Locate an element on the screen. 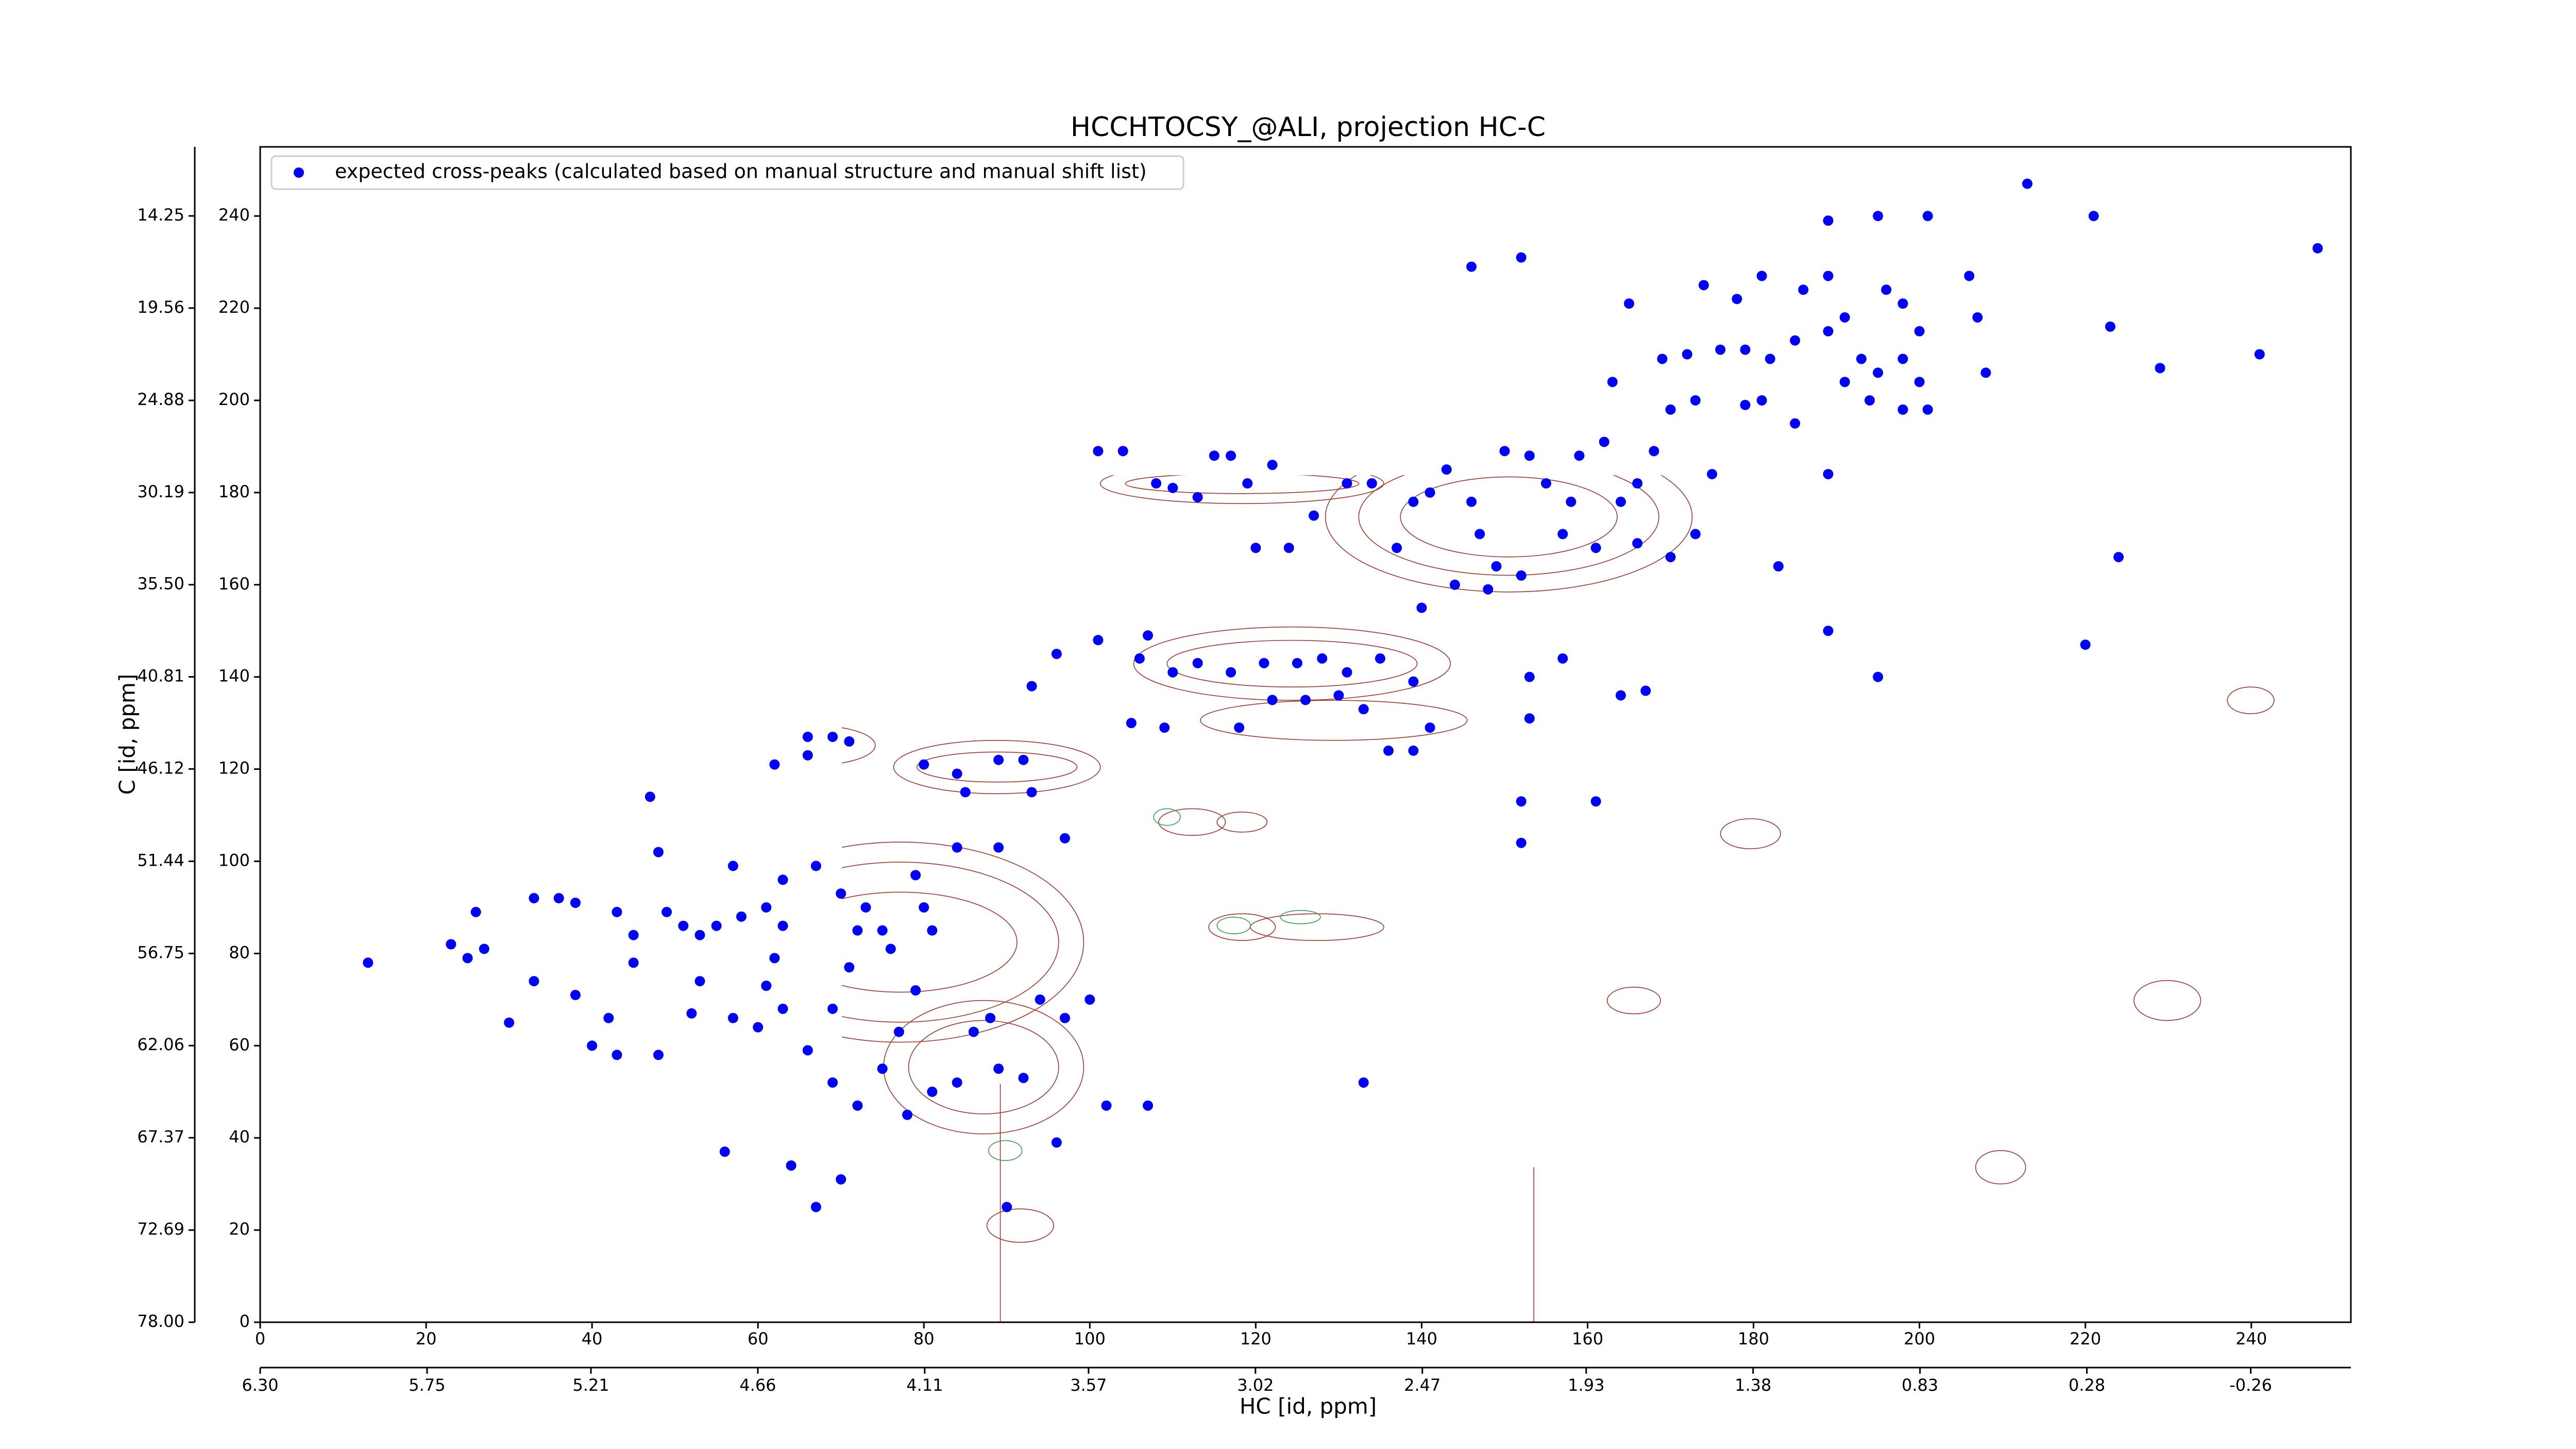  x2-tick-label: 3.57 is located at coordinates (1088, 1385).